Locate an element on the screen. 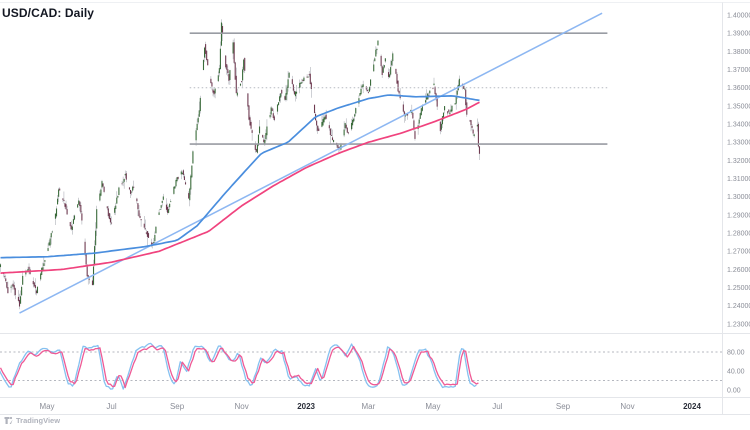 Image resolution: width=750 pixels, height=430 pixels. price-axis-label: 1.30000 is located at coordinates (738, 197).